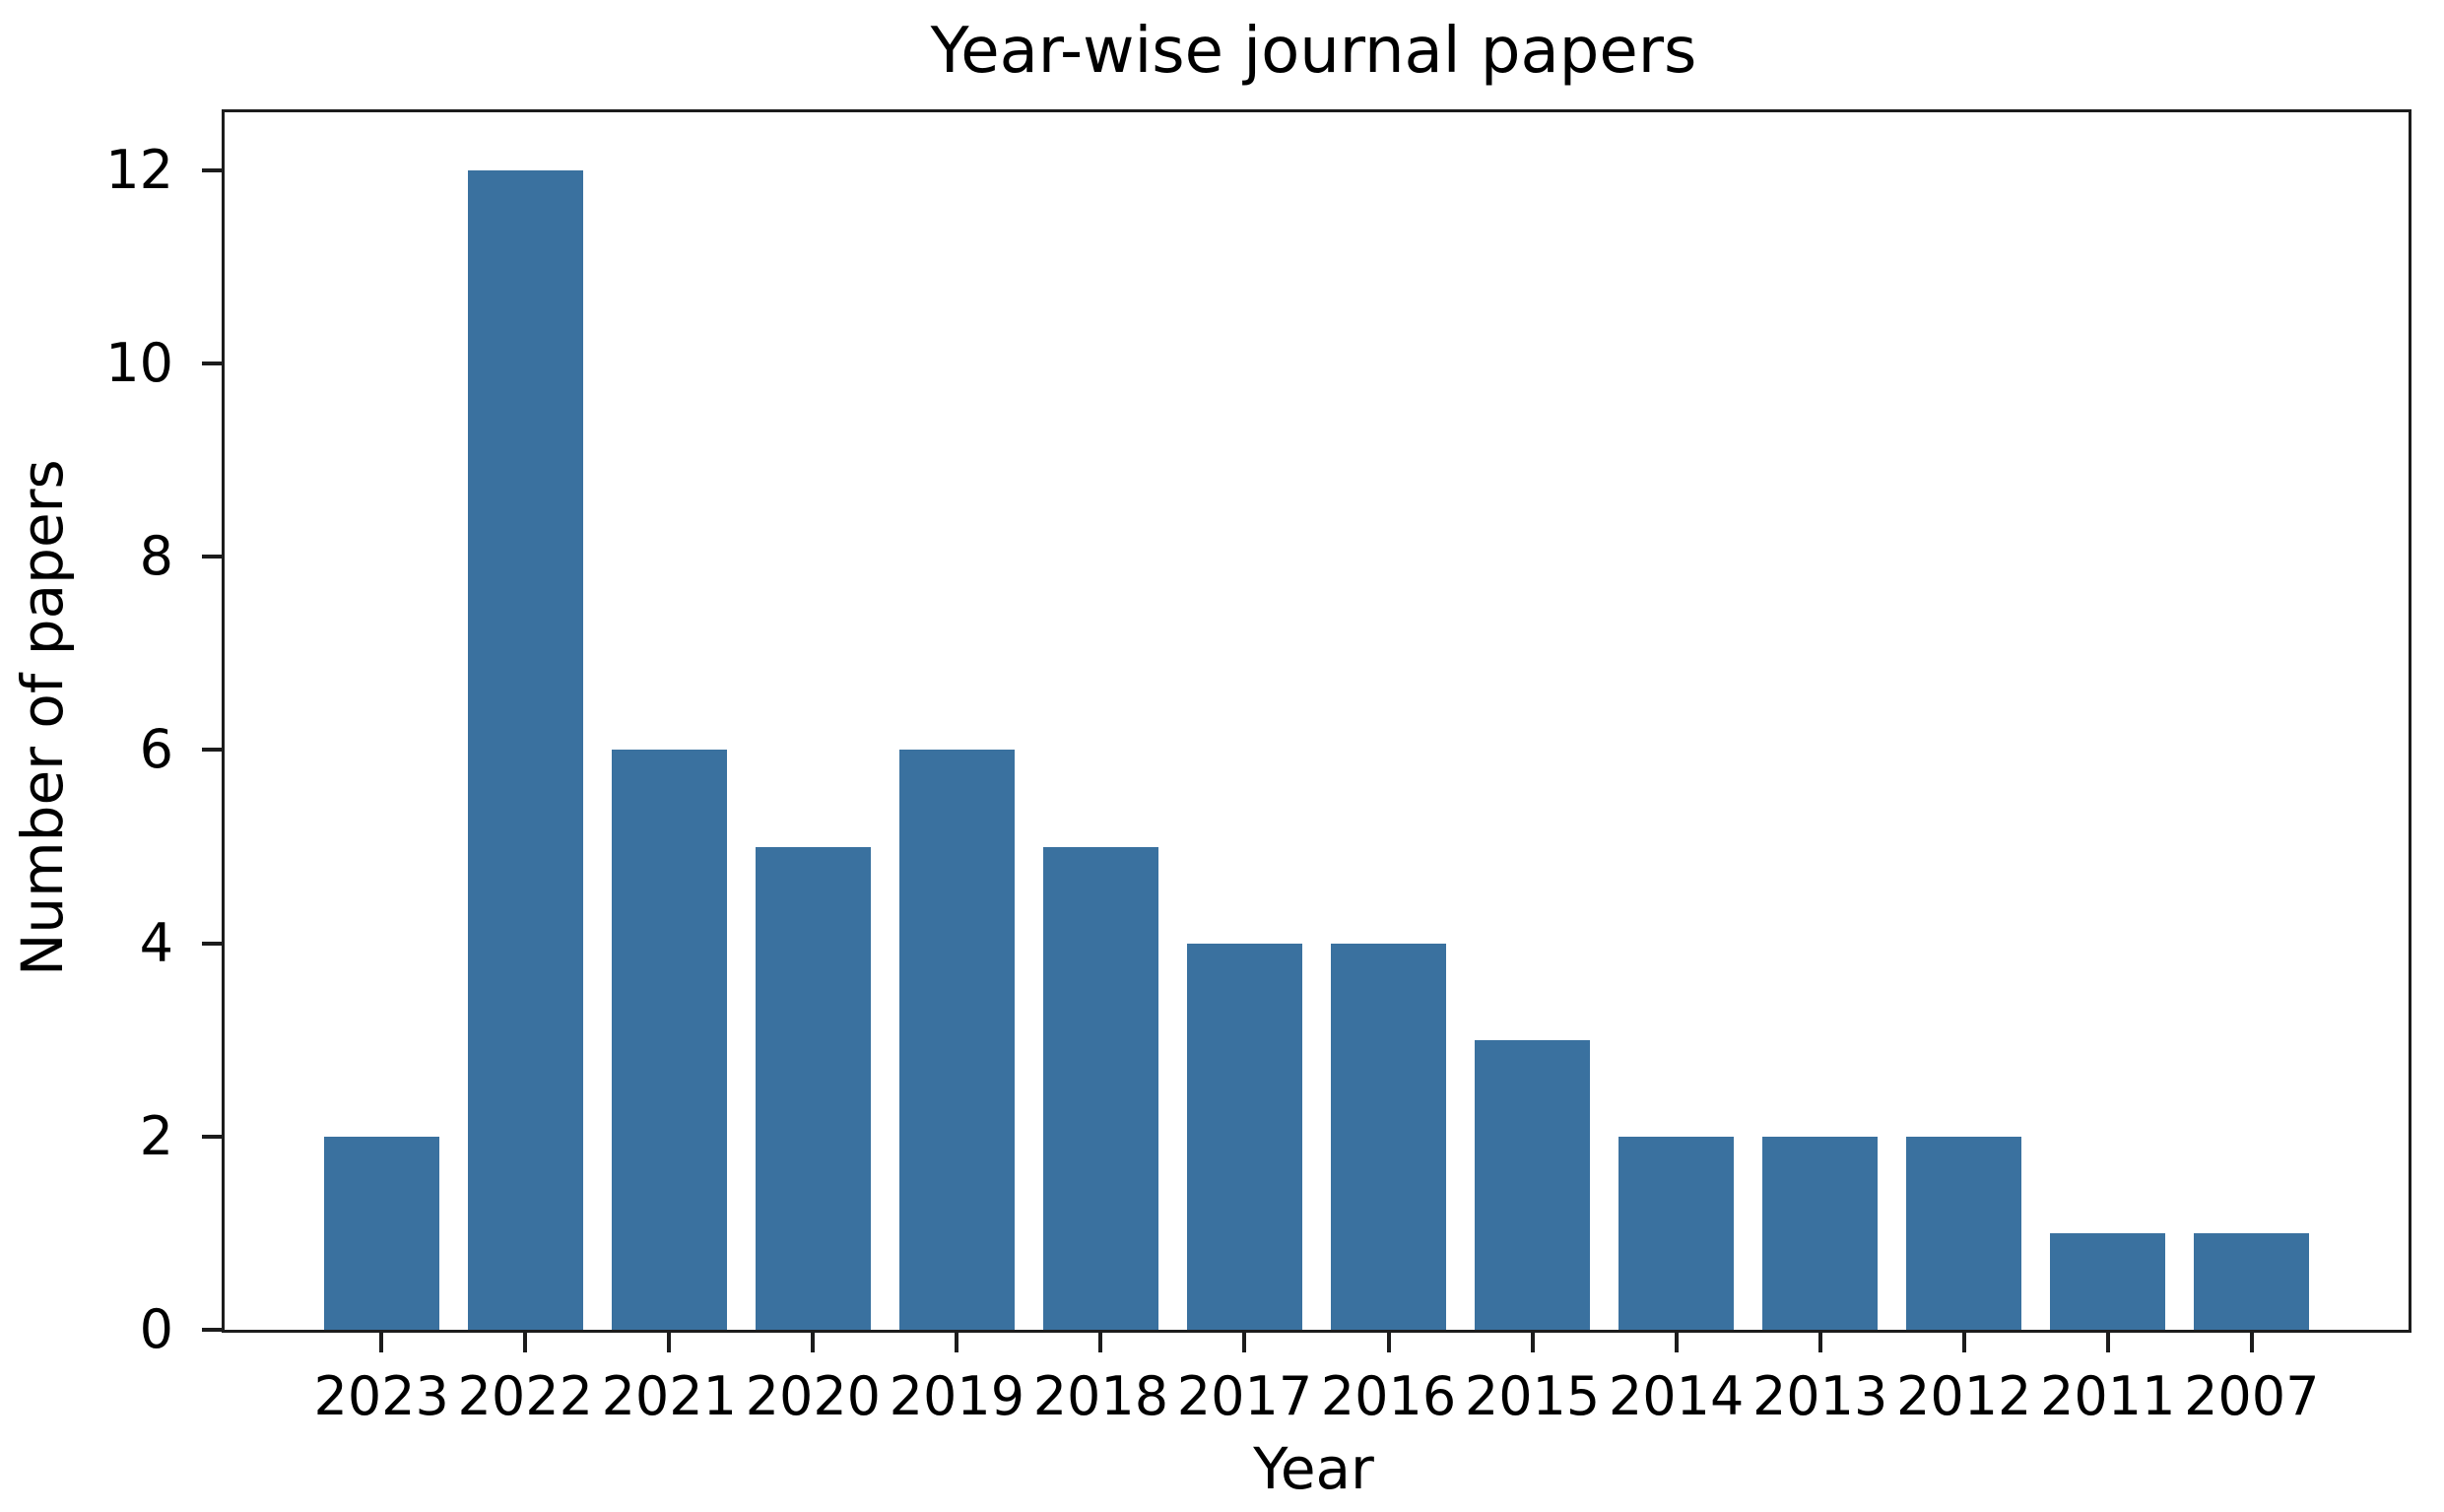 The height and width of the screenshot is (1512, 2444). Describe the element at coordinates (1313, 1468) in the screenshot. I see `x-axis-label: Year` at that location.